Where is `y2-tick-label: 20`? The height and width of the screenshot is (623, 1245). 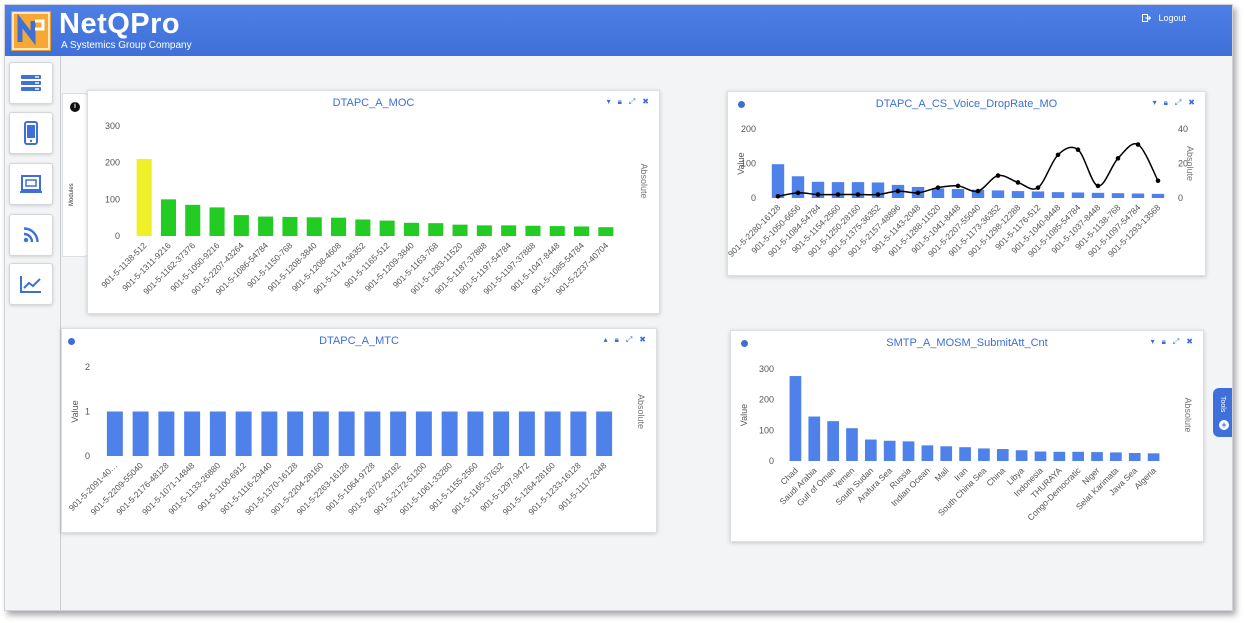
y2-tick-label: 20 is located at coordinates (1183, 164).